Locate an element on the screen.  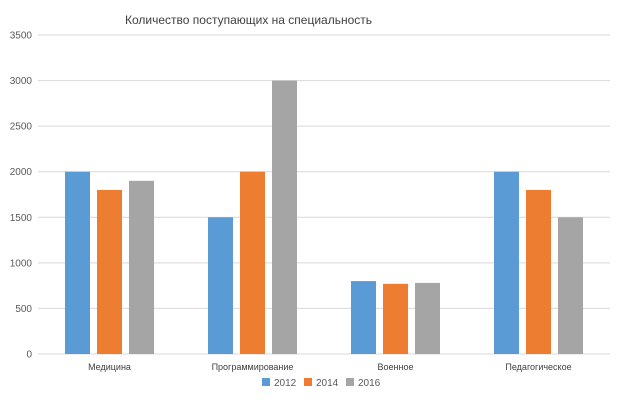
y-tick-label: 3500 is located at coordinates (21, 36).